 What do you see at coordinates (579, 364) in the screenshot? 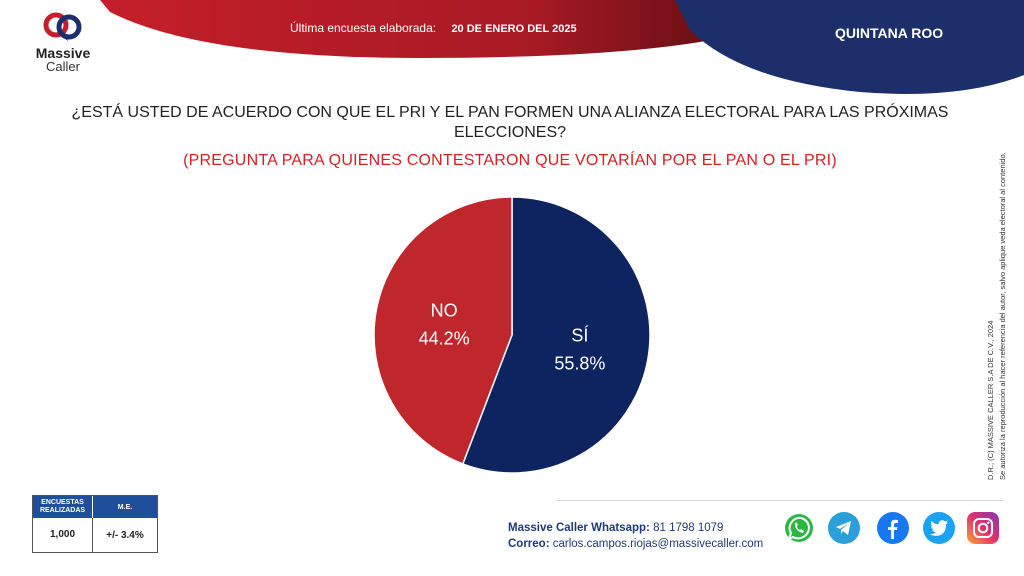
I see `pie-value-label: 55.8%` at bounding box center [579, 364].